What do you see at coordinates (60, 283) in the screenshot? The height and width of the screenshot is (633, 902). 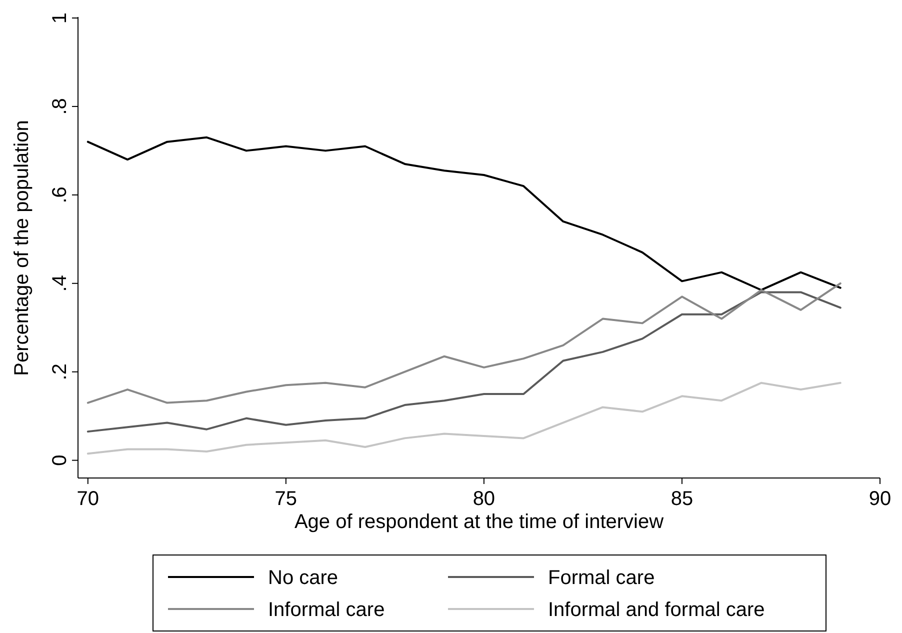 I see `y-tick-label: .4` at bounding box center [60, 283].